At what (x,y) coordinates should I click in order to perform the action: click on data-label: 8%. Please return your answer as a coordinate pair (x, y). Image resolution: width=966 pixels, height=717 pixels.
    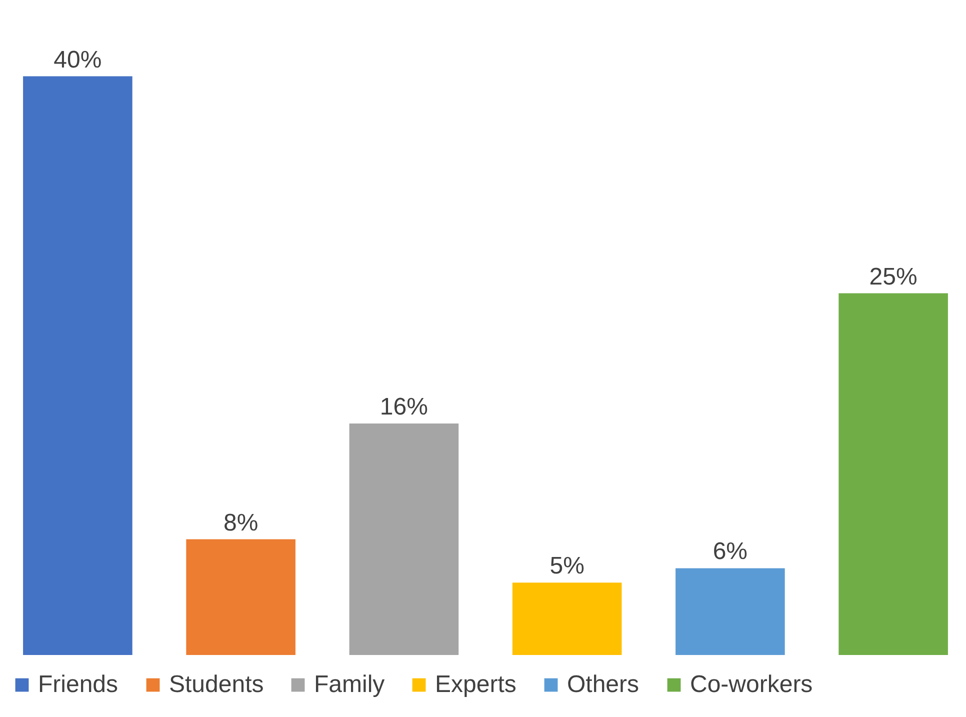
    Looking at the image, I should click on (240, 522).